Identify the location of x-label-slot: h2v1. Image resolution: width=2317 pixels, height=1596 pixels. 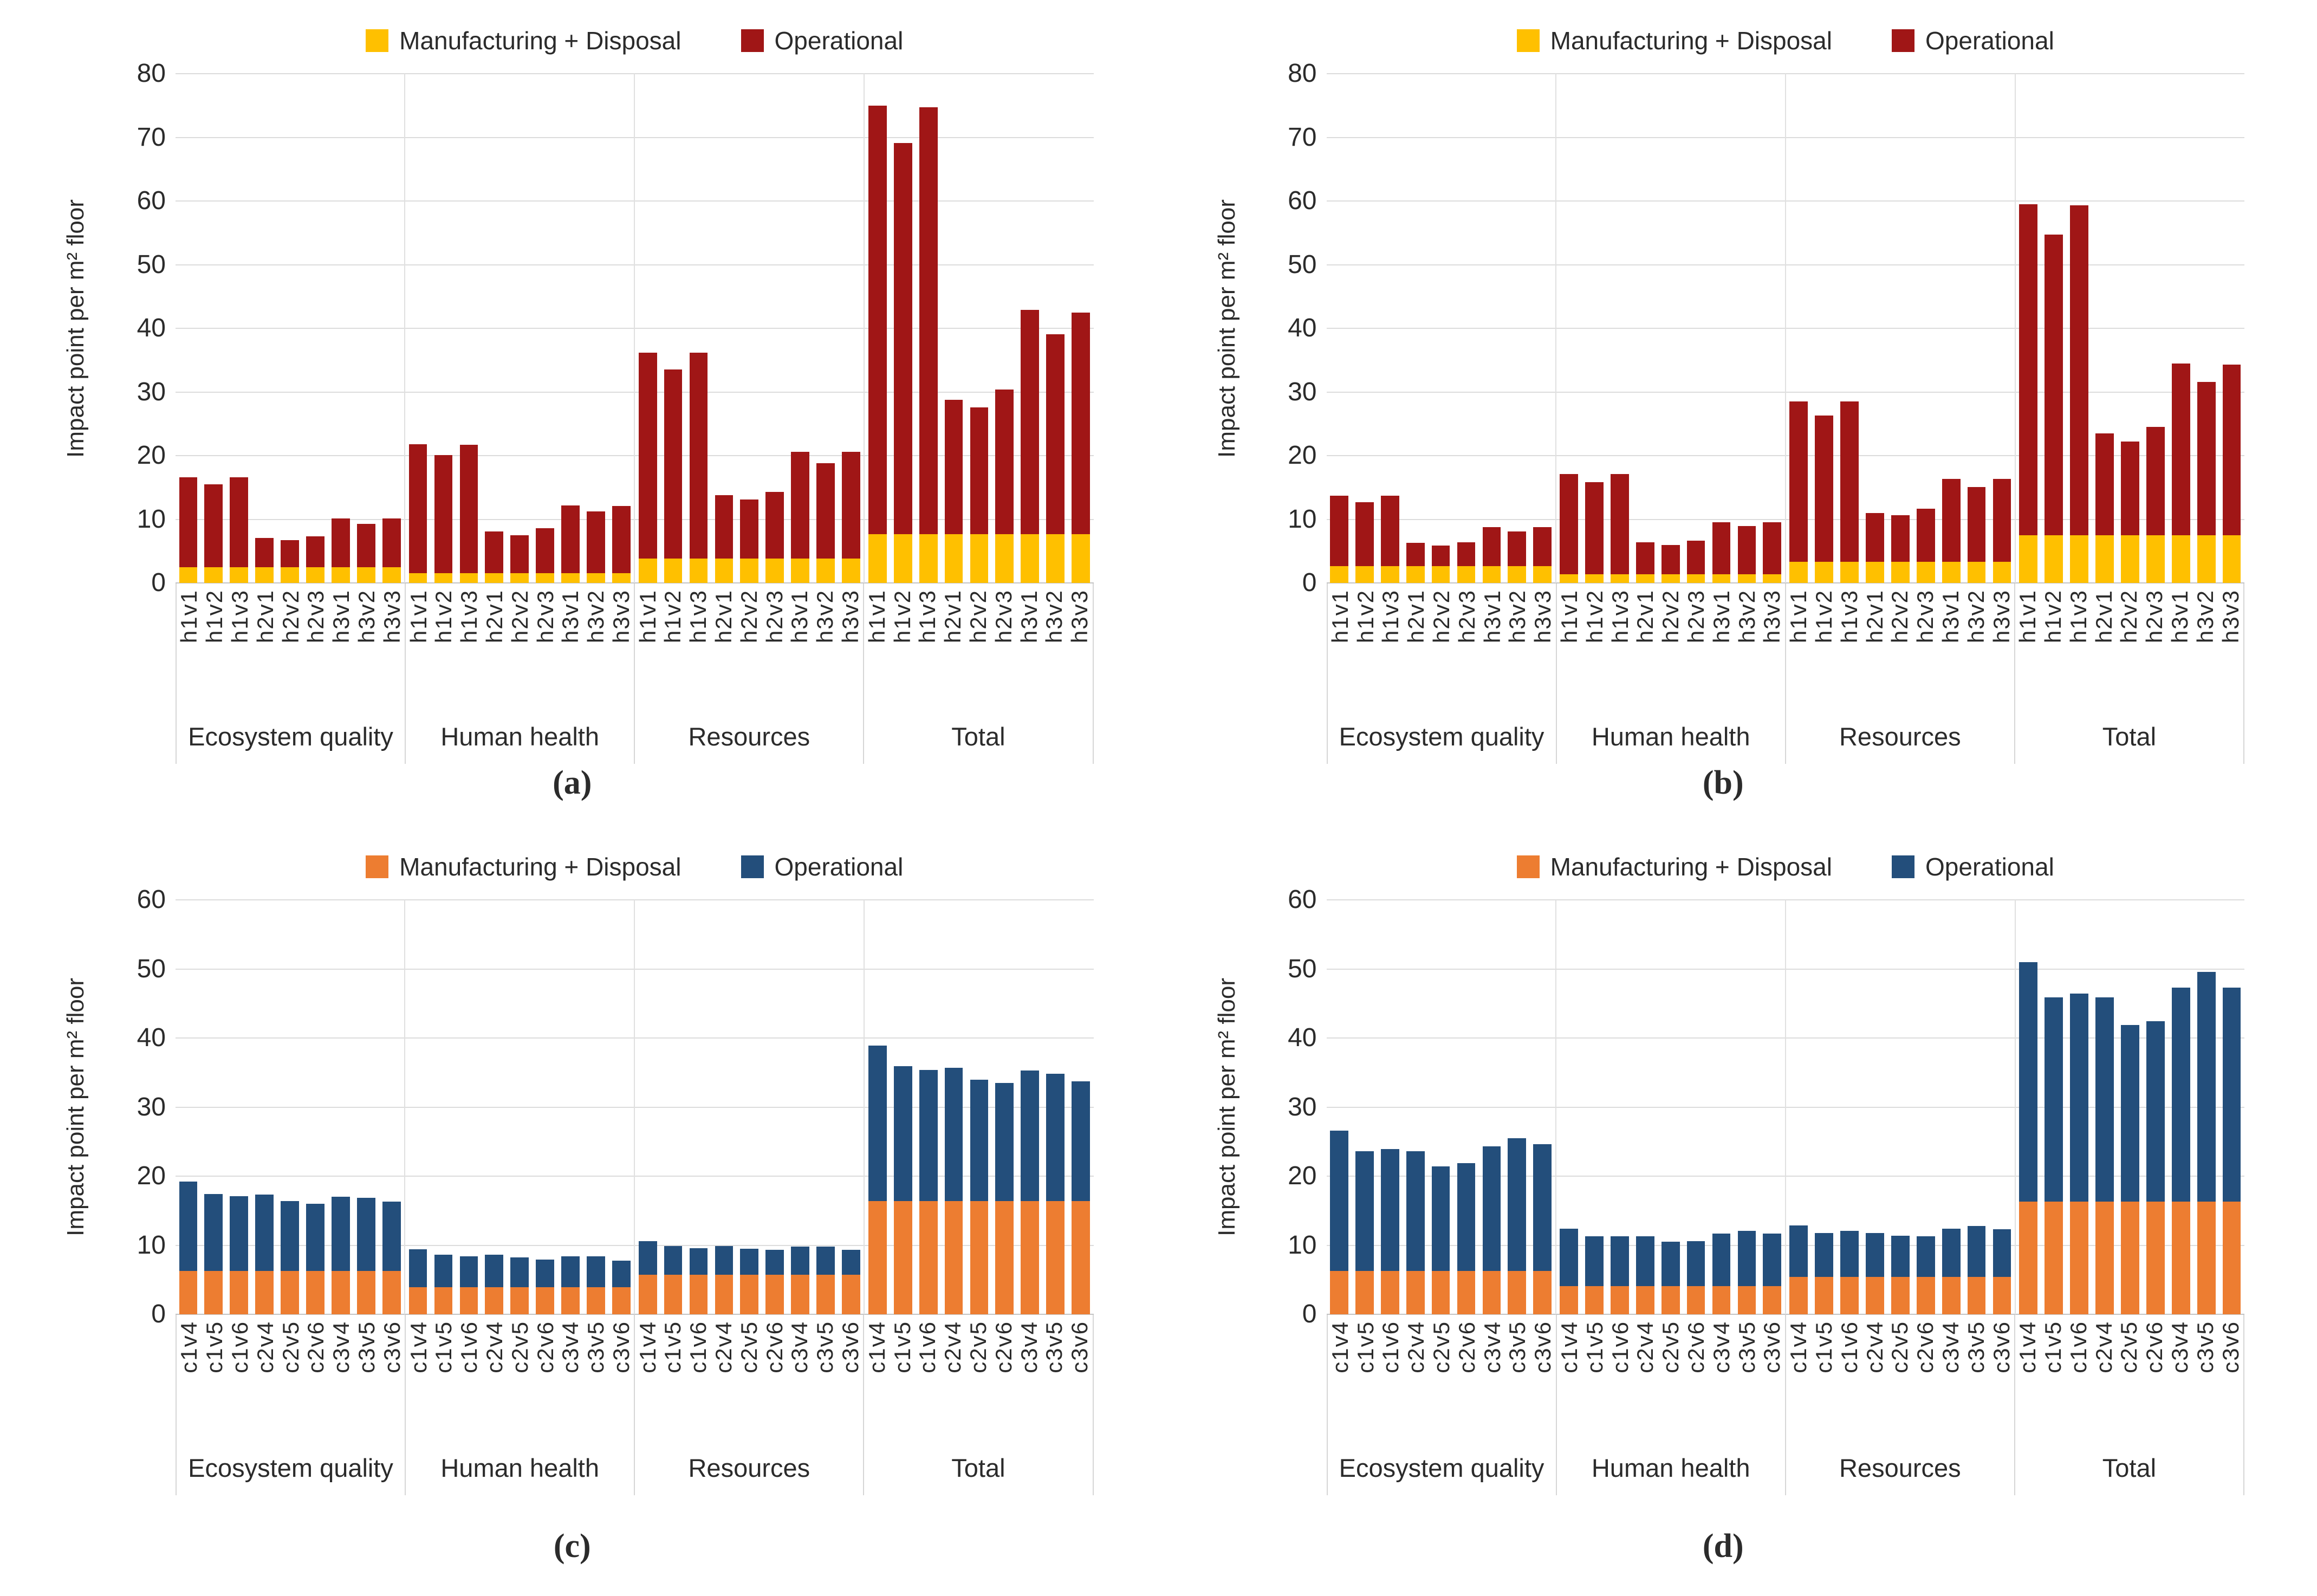
(953, 648).